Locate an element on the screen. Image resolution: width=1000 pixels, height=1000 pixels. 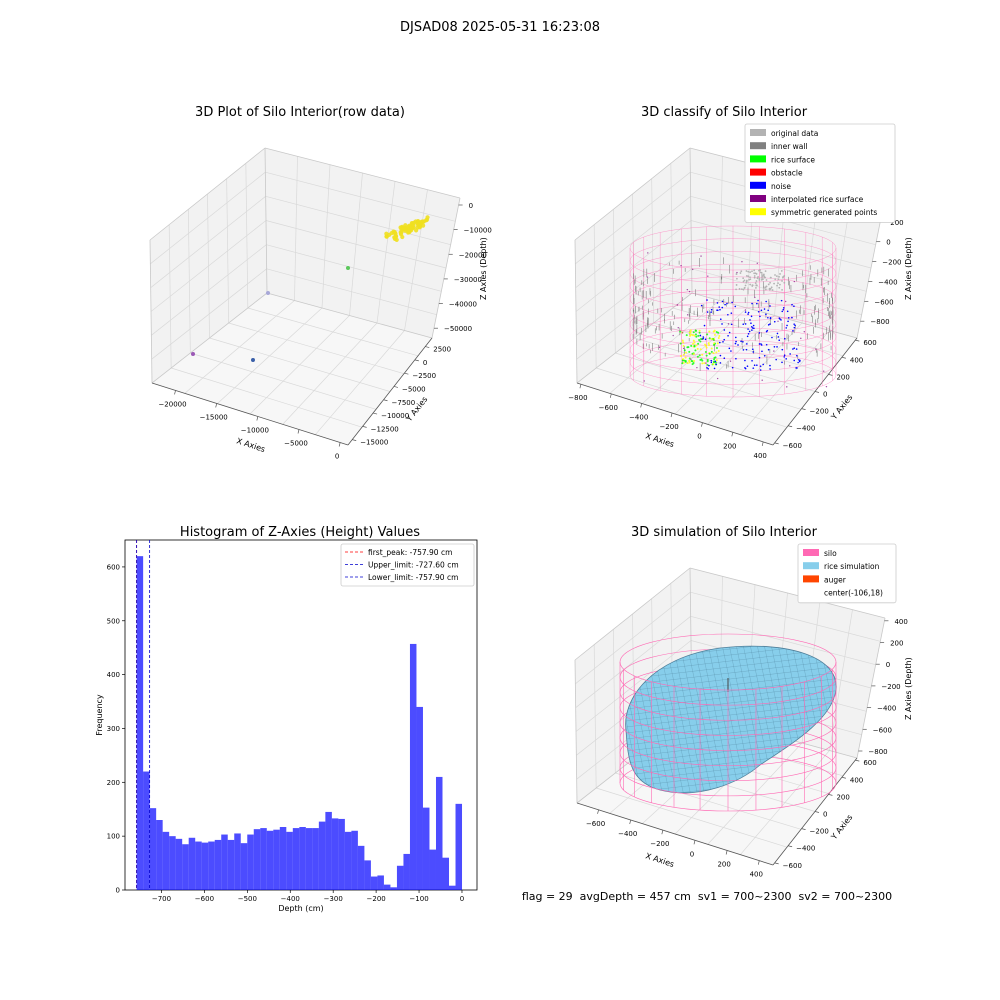
legend-entry: noise is located at coordinates (781, 186).